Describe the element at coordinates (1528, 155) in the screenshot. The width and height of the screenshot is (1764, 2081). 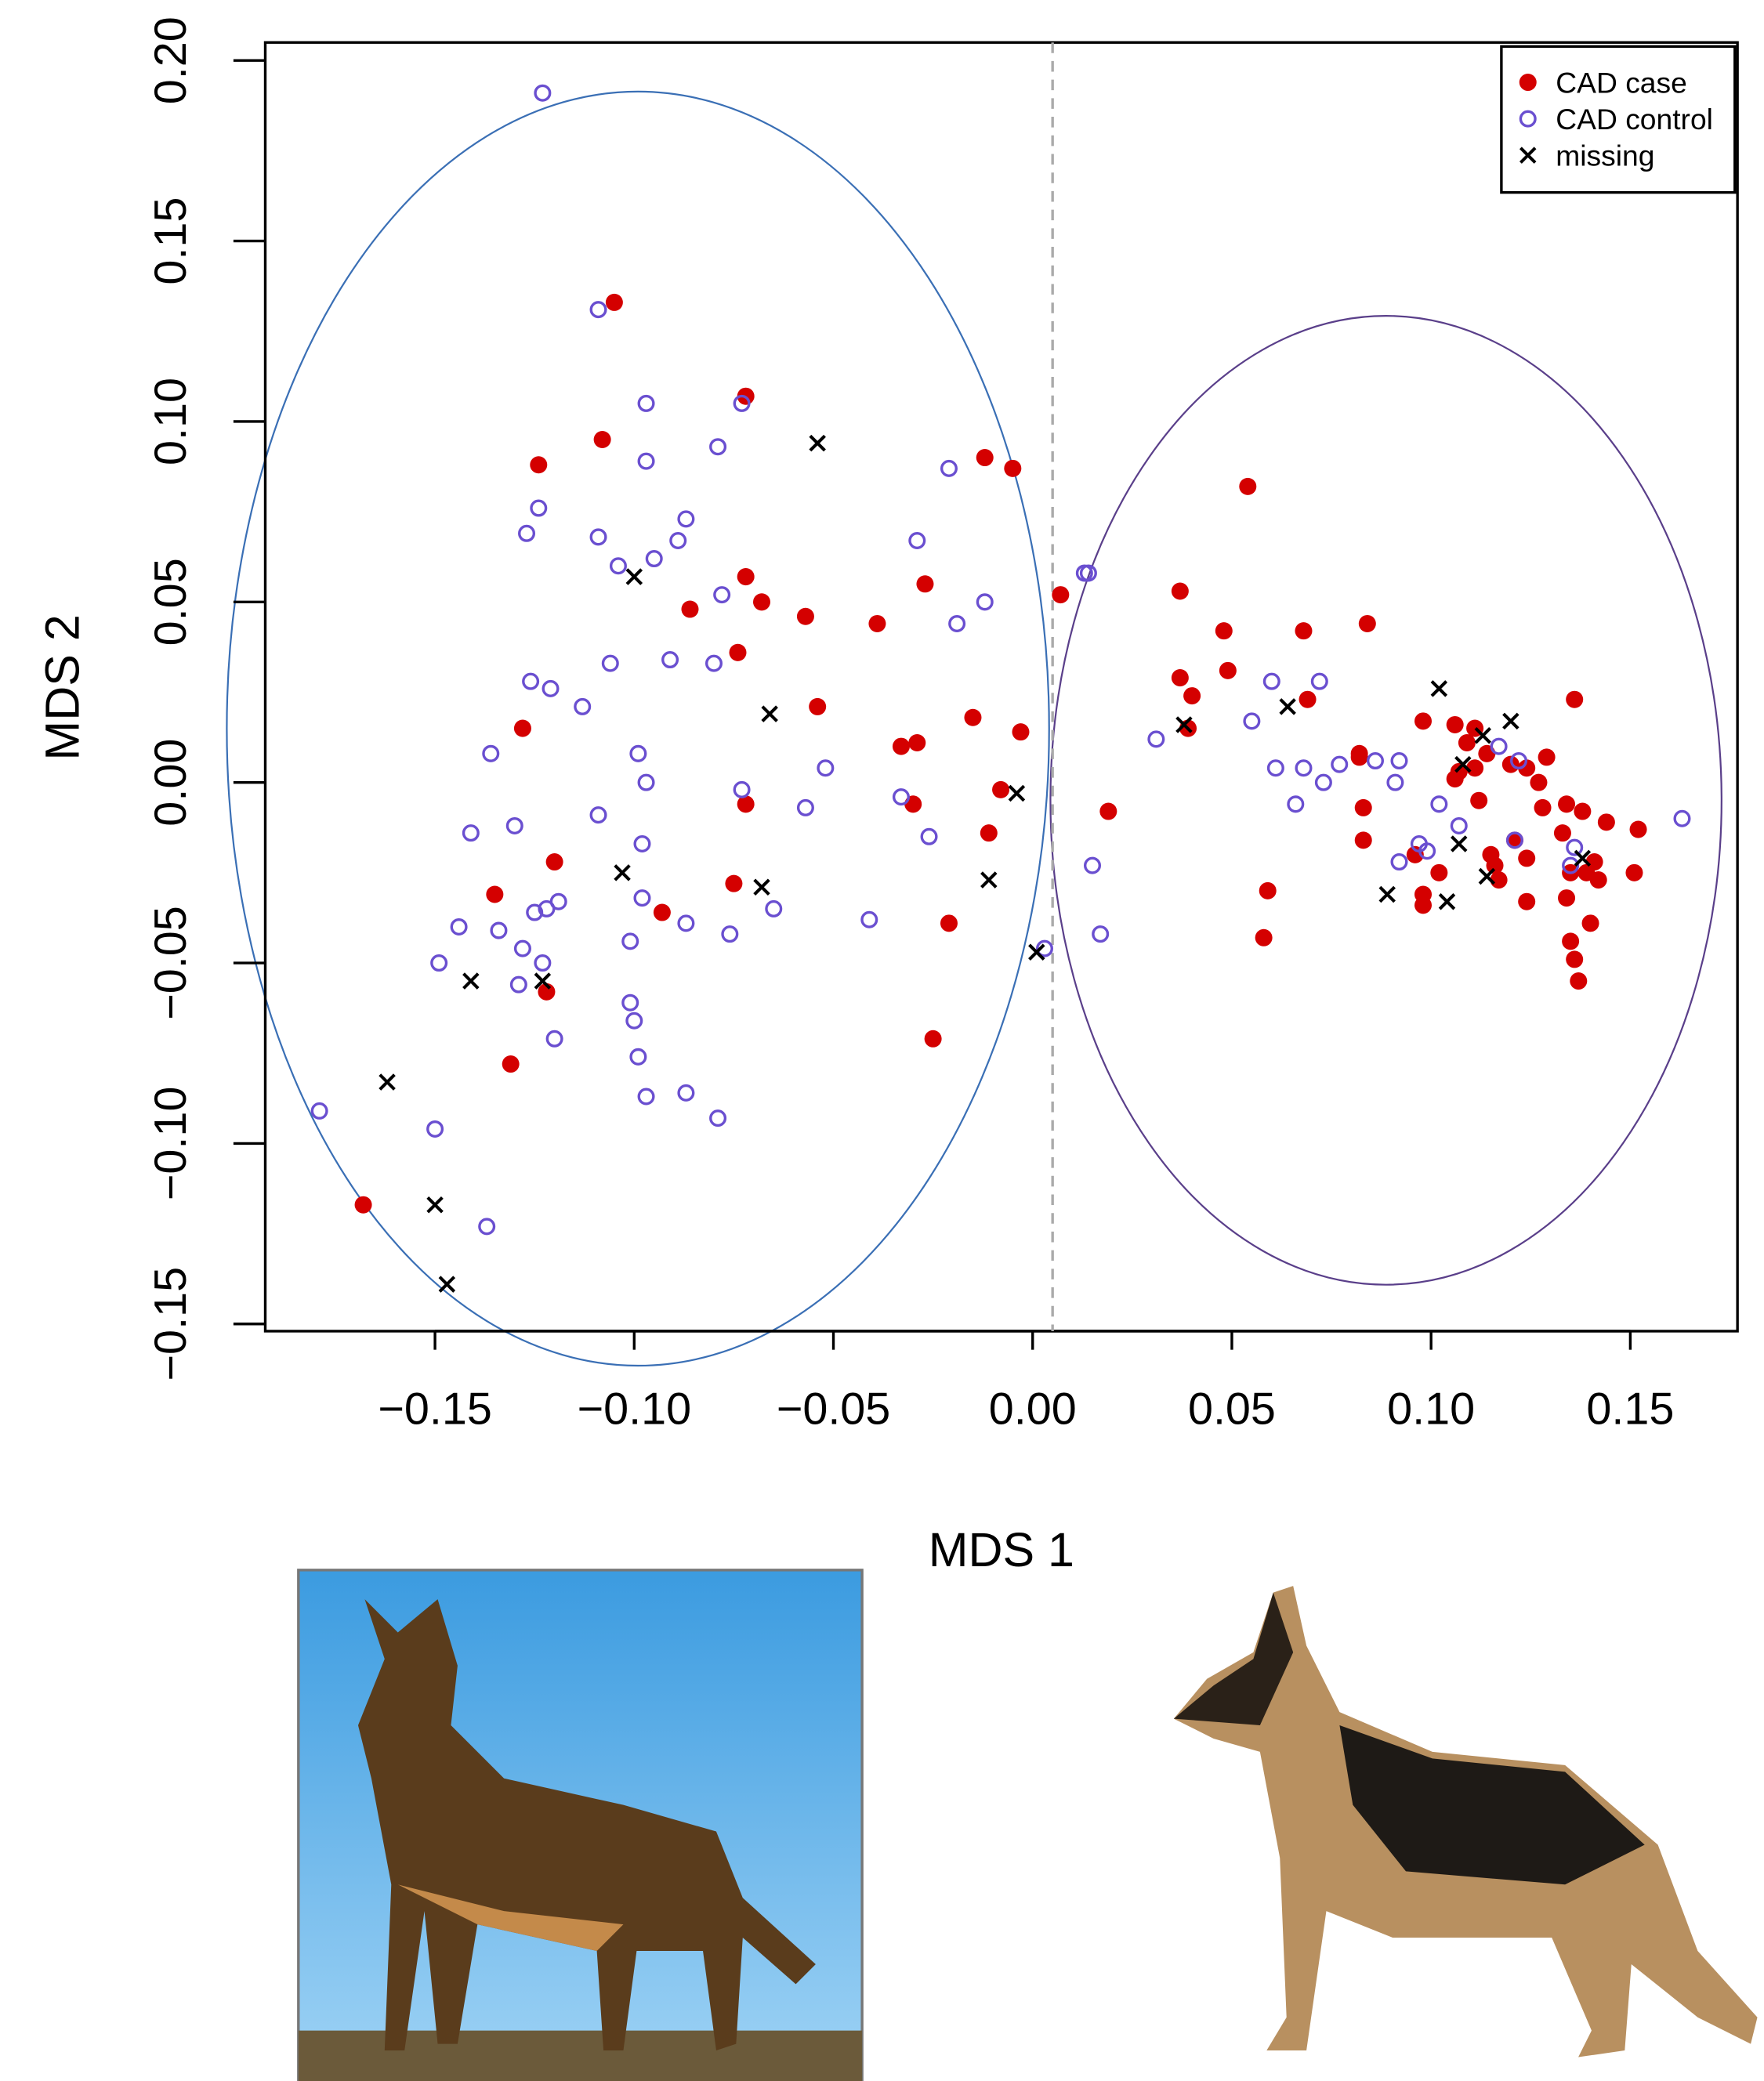
I see `legend-marker` at that location.